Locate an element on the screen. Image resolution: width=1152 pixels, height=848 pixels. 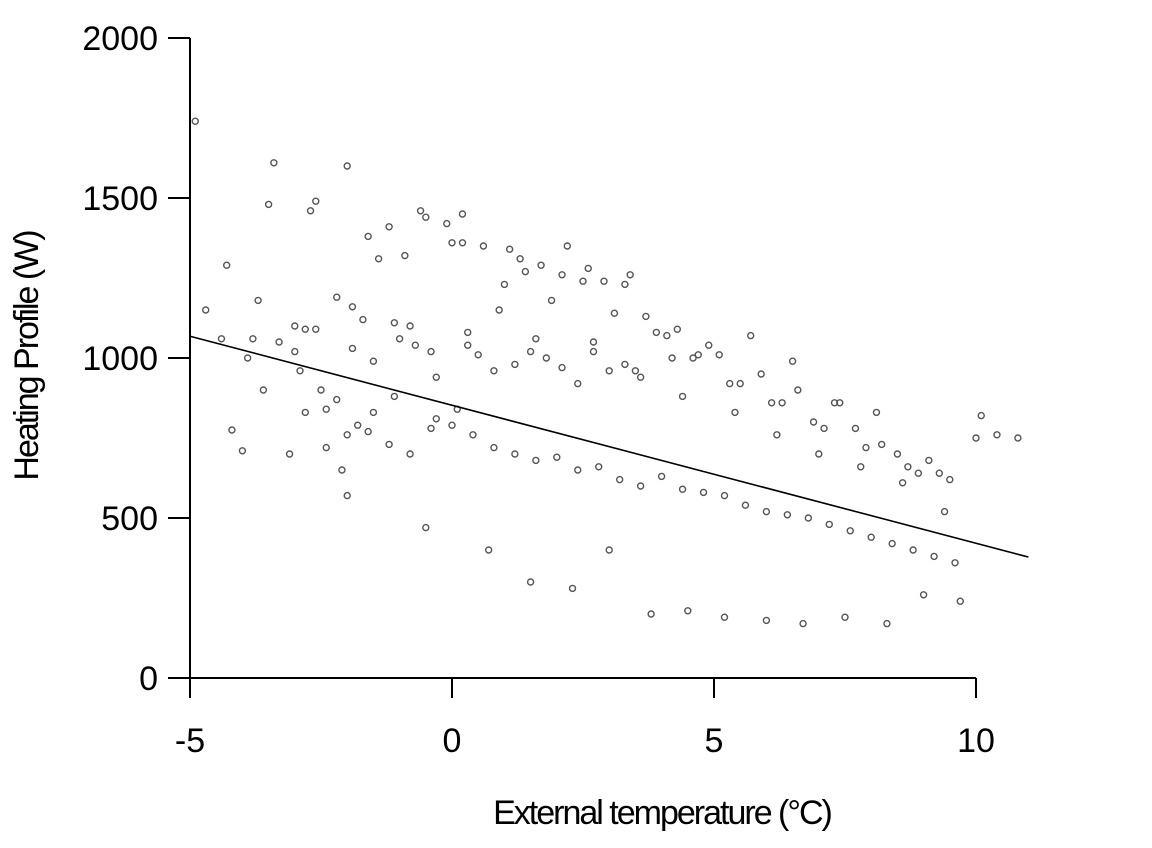
x-tick-label: 0 is located at coordinates (452, 741).